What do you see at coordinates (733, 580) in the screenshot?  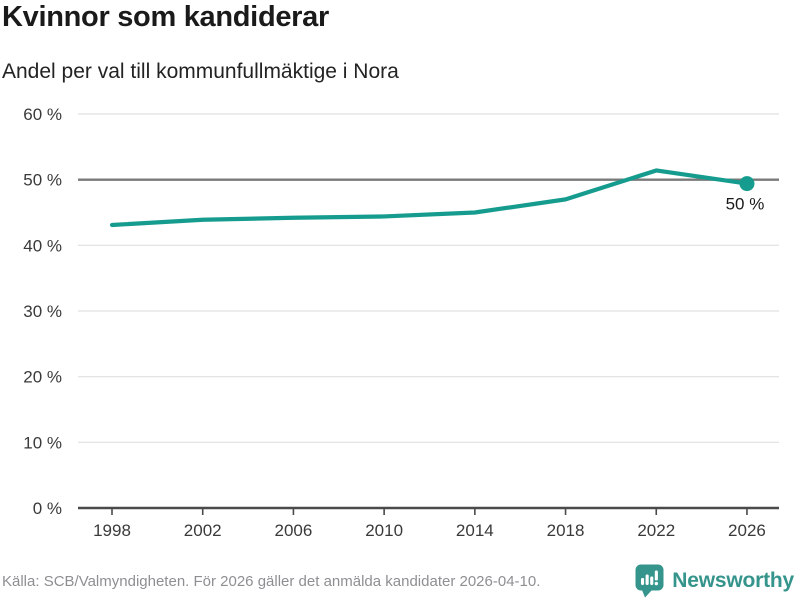 I see `newsworthy-logo-text: Newsworthy` at bounding box center [733, 580].